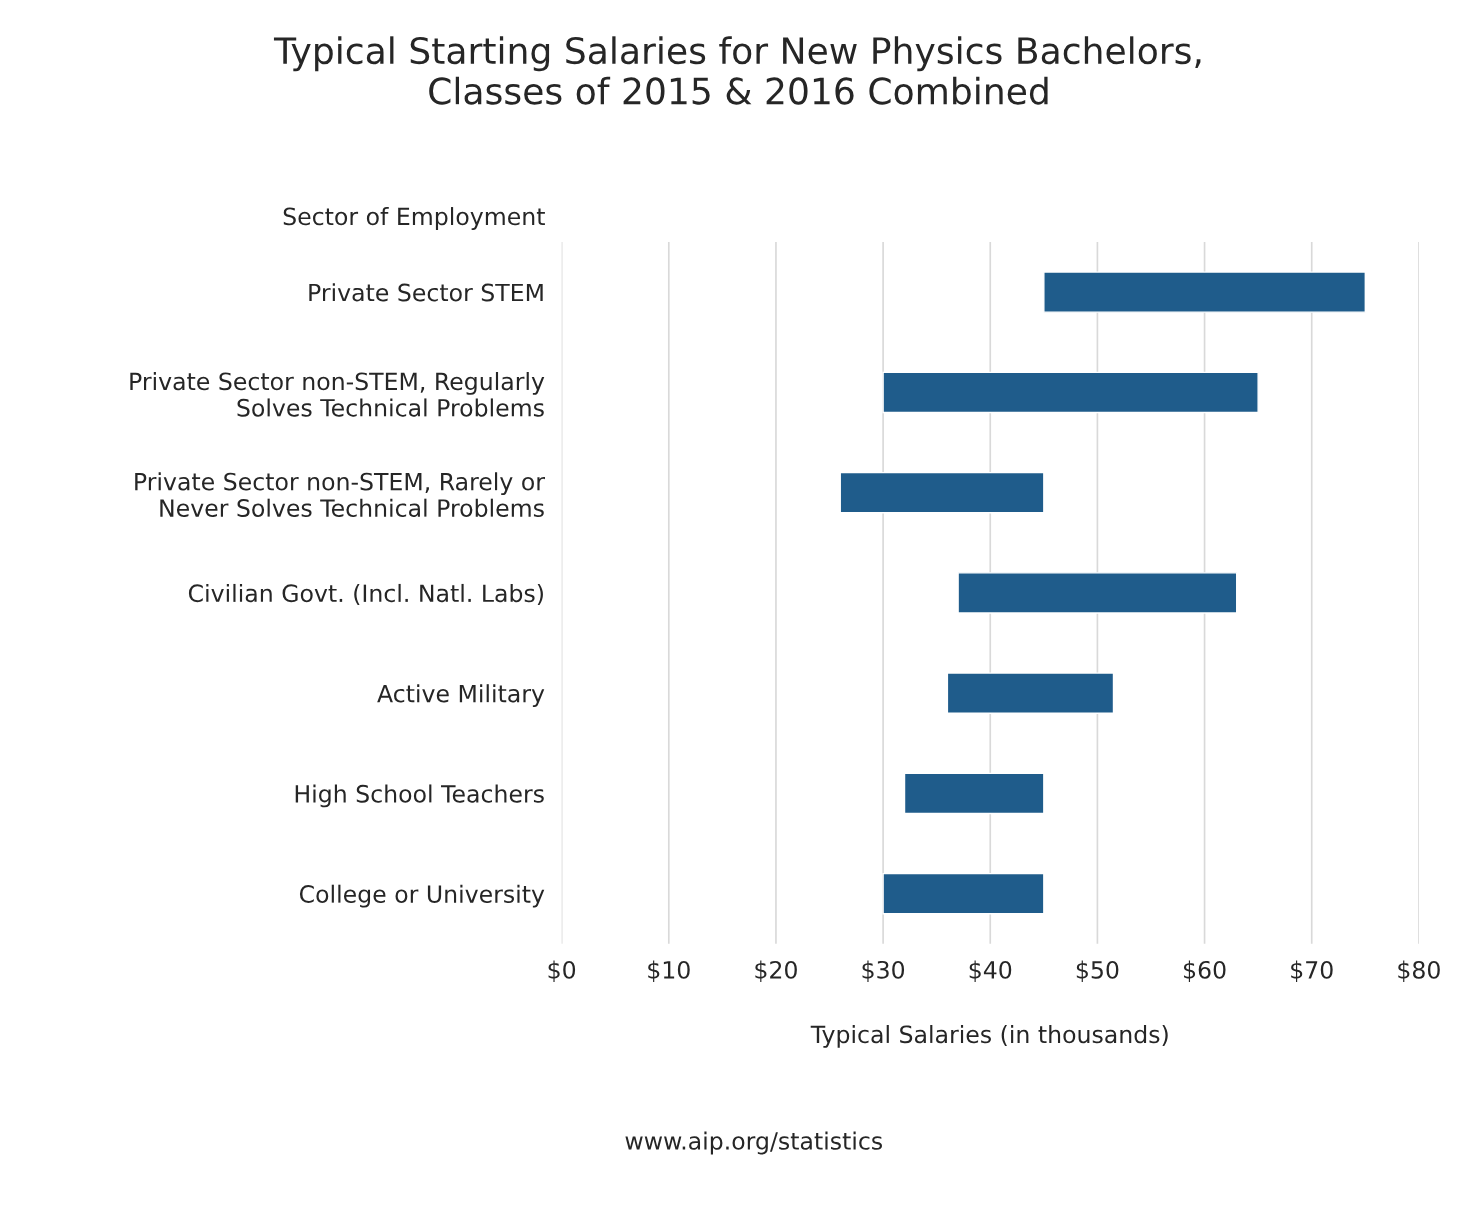 This screenshot has width=1478, height=1210. What do you see at coordinates (1312, 971) in the screenshot?
I see `x-tick-label: $70` at bounding box center [1312, 971].